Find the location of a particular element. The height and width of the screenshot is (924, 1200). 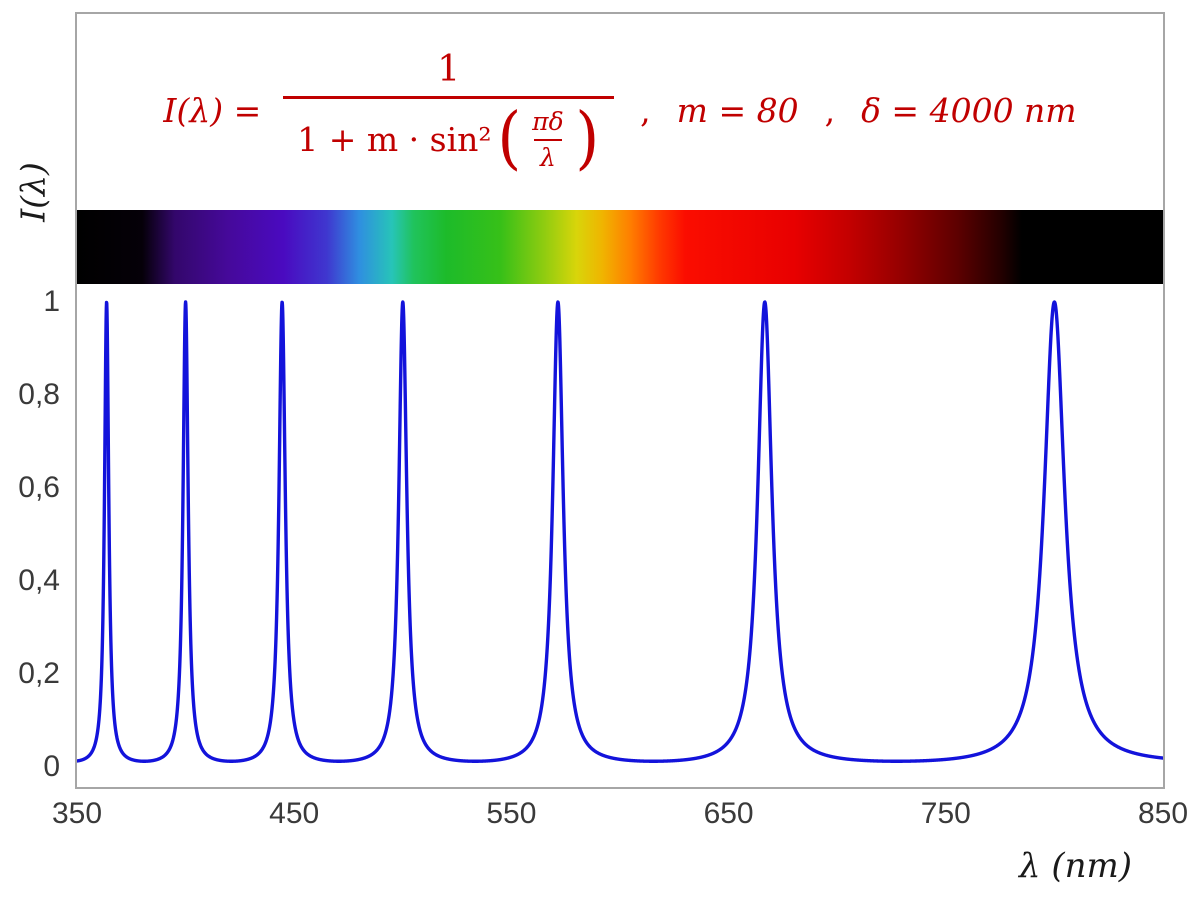

x-axis-title: λ (nm) is located at coordinates (1075, 866).